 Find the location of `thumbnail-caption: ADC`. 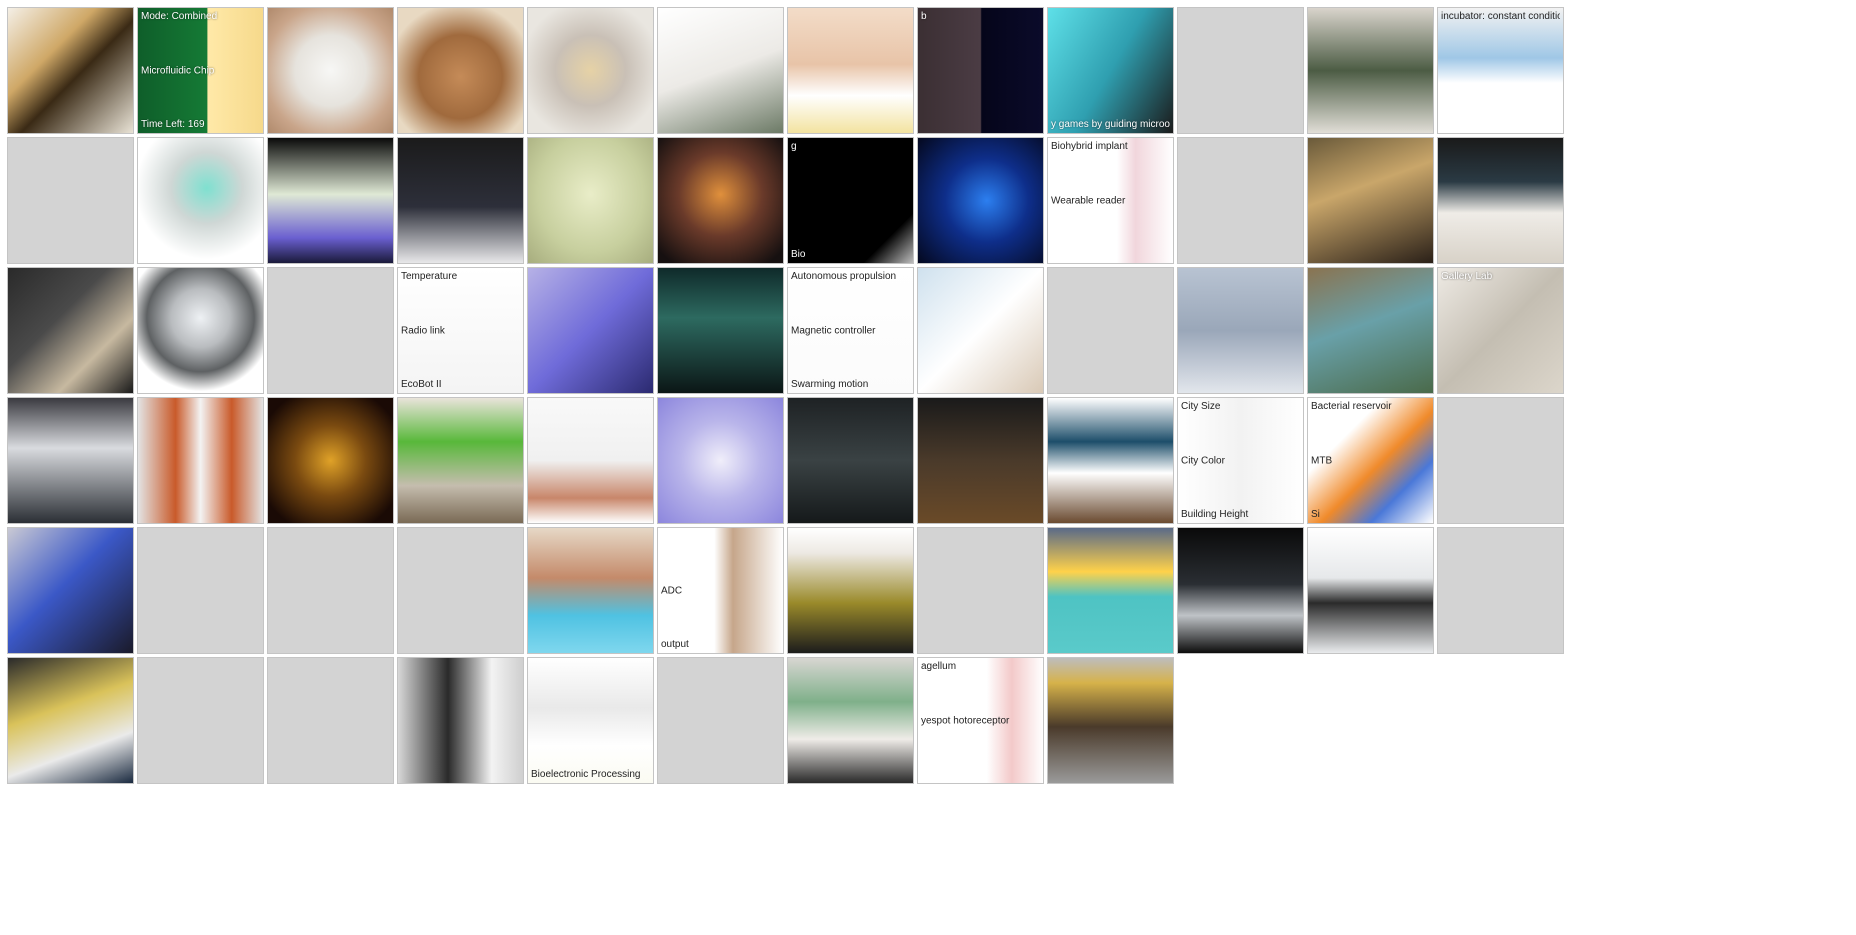

thumbnail-caption: ADC is located at coordinates (720, 590).